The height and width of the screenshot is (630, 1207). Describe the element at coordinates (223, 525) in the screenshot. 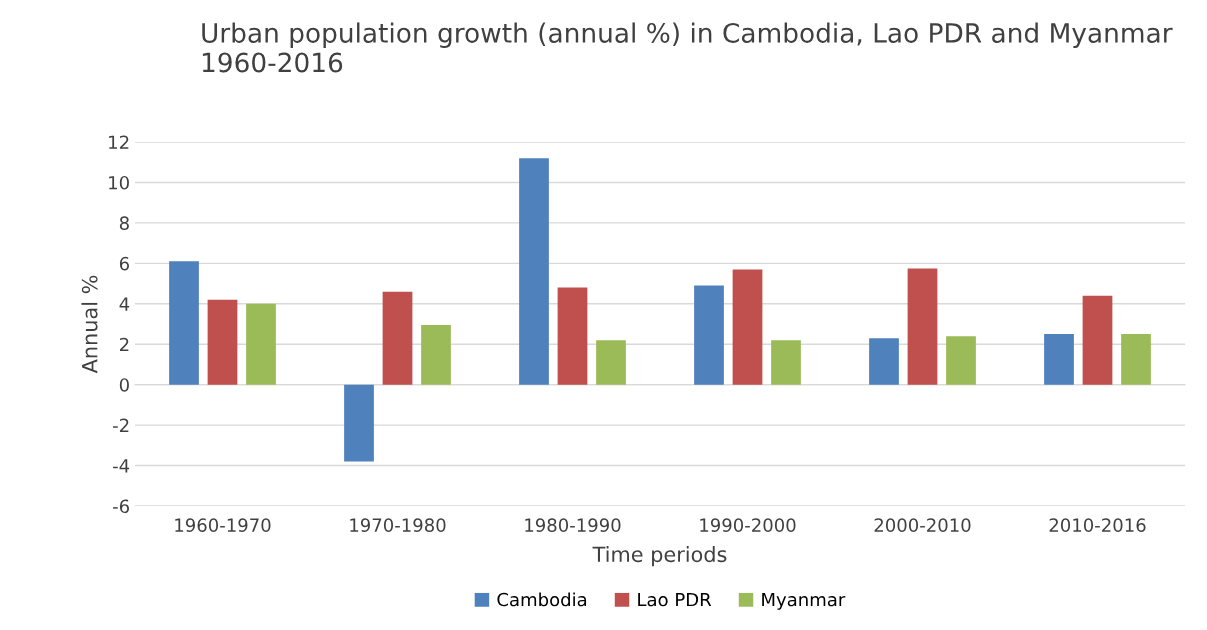

I see `x-tick-label: 1960-1970` at that location.